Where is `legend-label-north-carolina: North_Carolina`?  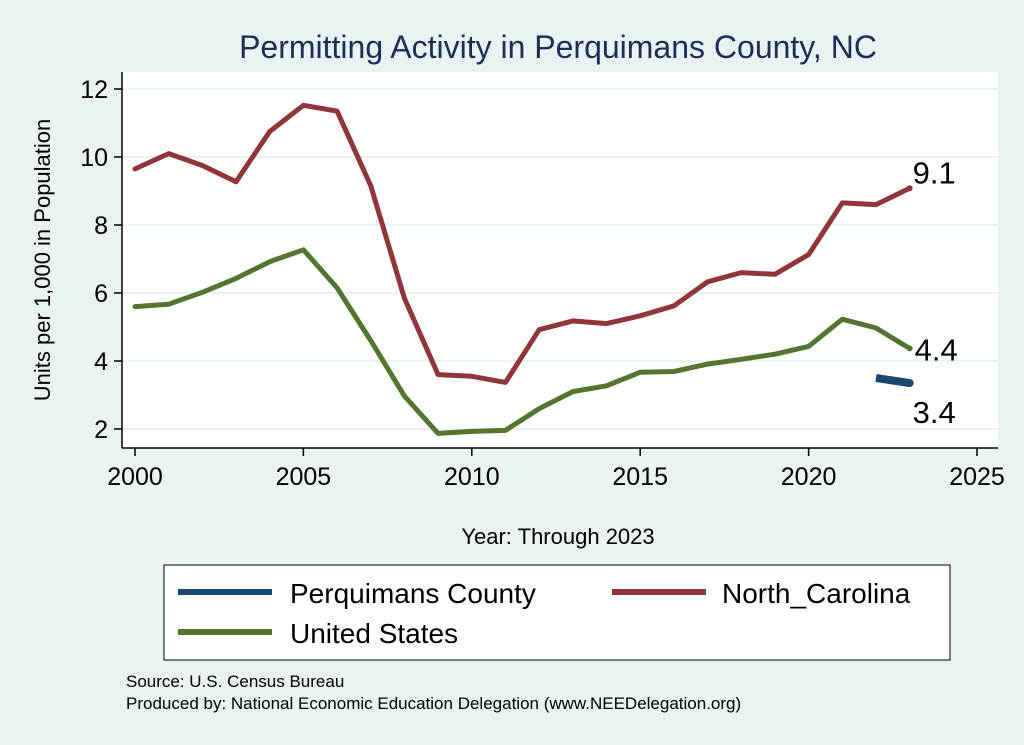 legend-label-north-carolina: North_Carolina is located at coordinates (816, 593).